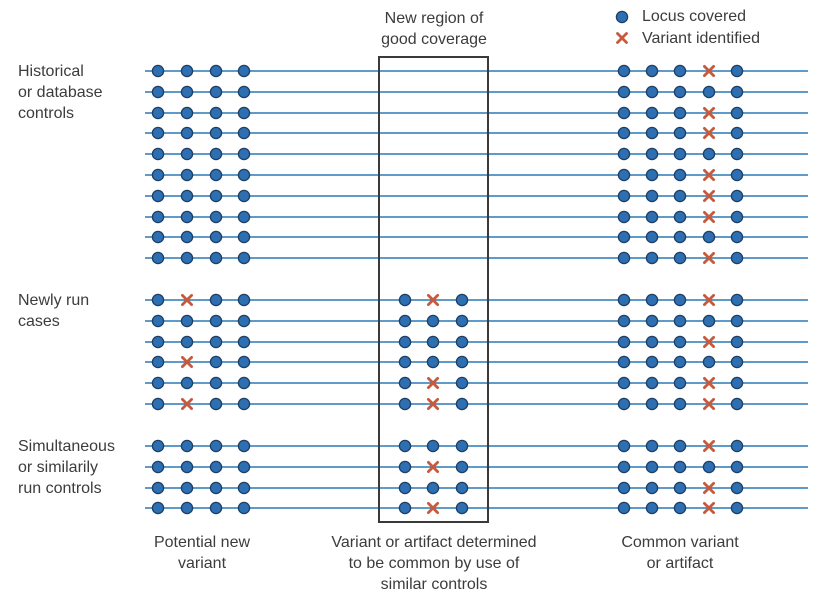 Image resolution: width=825 pixels, height=599 pixels. Describe the element at coordinates (60, 92) in the screenshot. I see `group-label-historical-controls: Historical or database controls` at that location.